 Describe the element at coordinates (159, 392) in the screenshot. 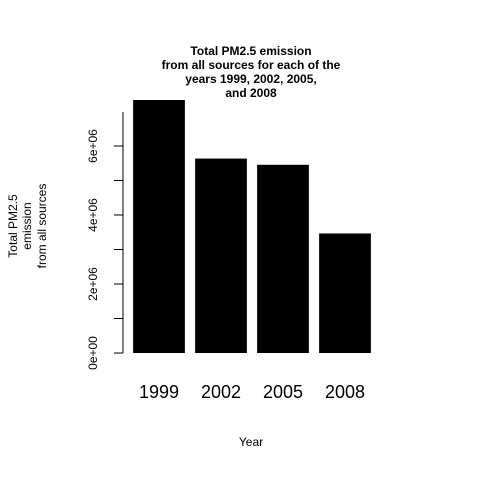

I see `category-label: 1999` at that location.